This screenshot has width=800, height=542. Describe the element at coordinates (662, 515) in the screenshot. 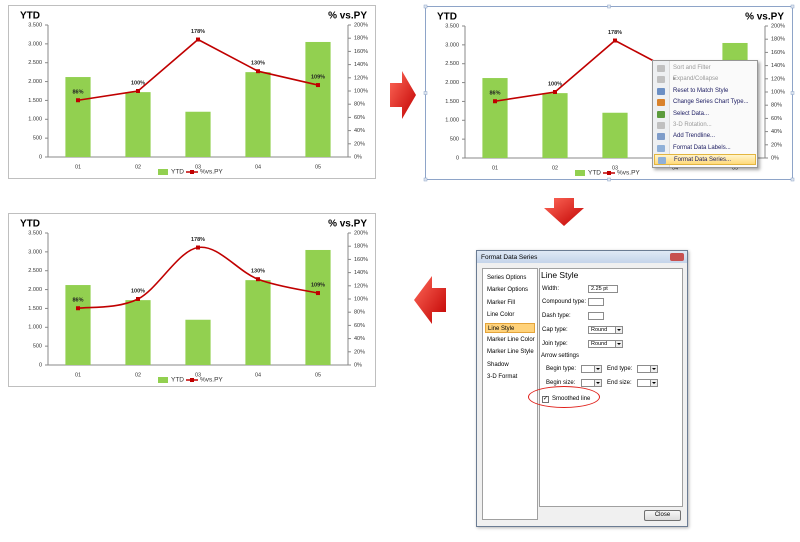

I see `close-button: Close` at that location.